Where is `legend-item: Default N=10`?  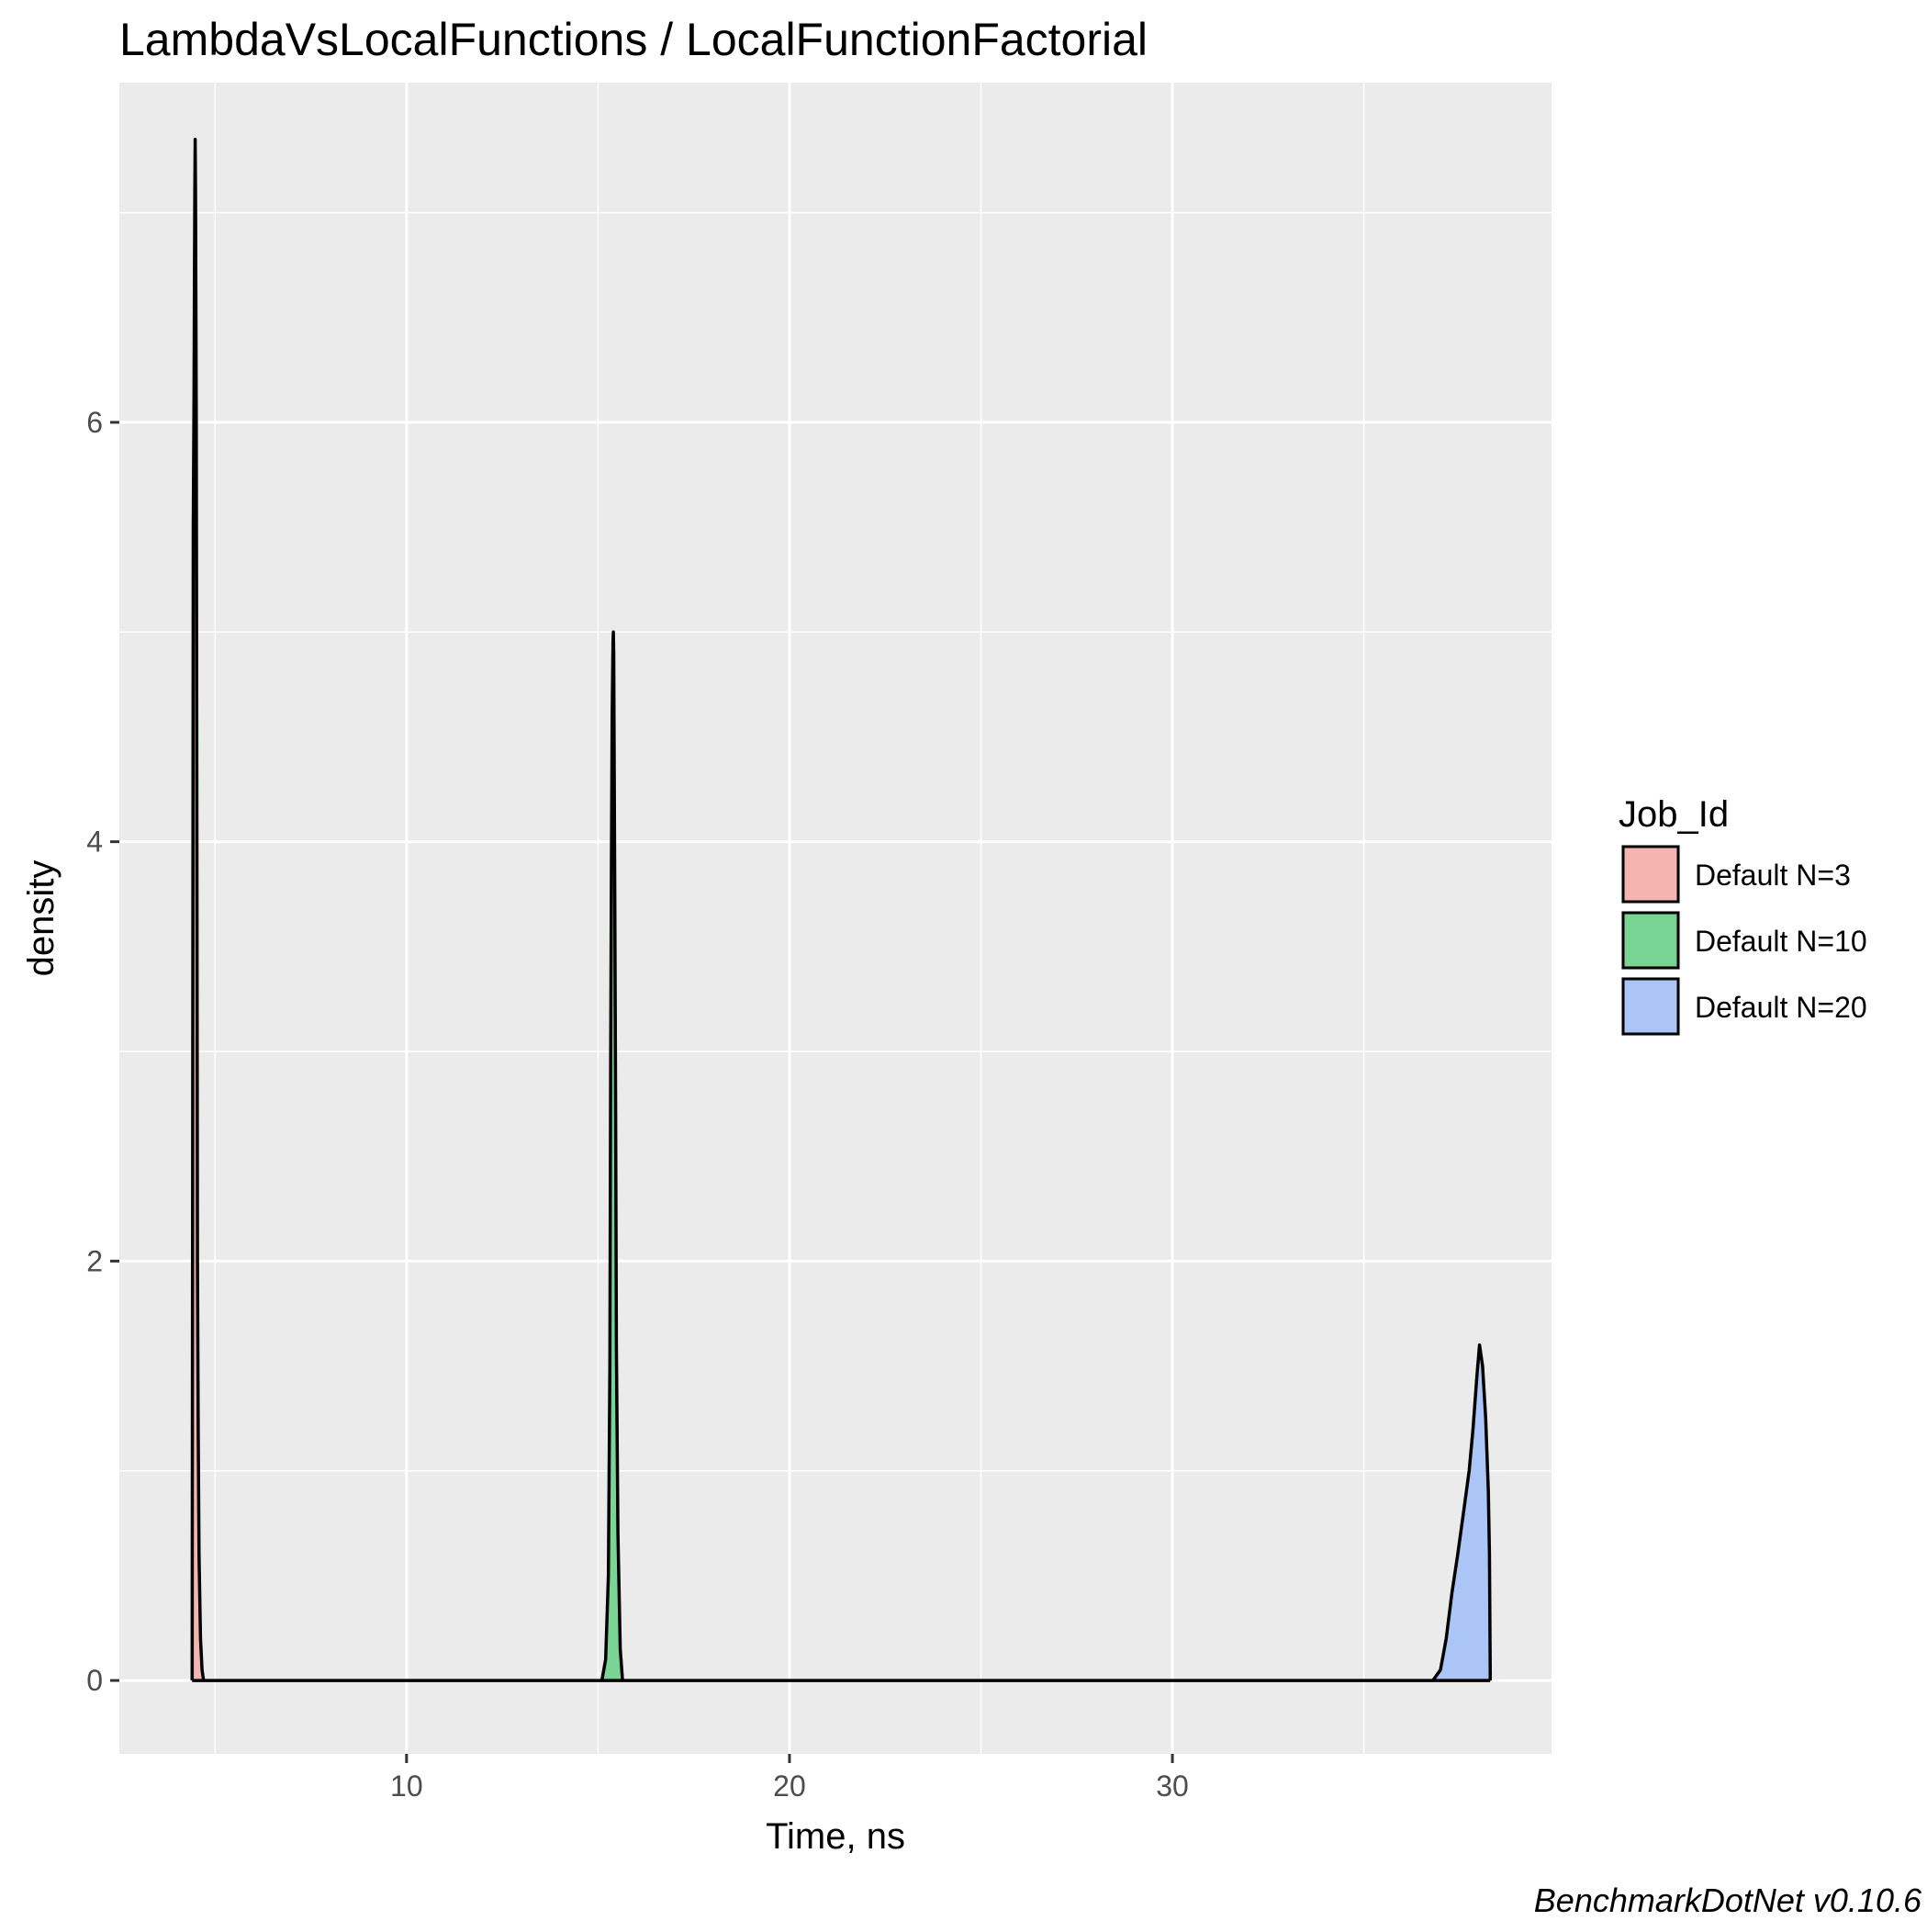
legend-item: Default N=10 is located at coordinates (1744, 941).